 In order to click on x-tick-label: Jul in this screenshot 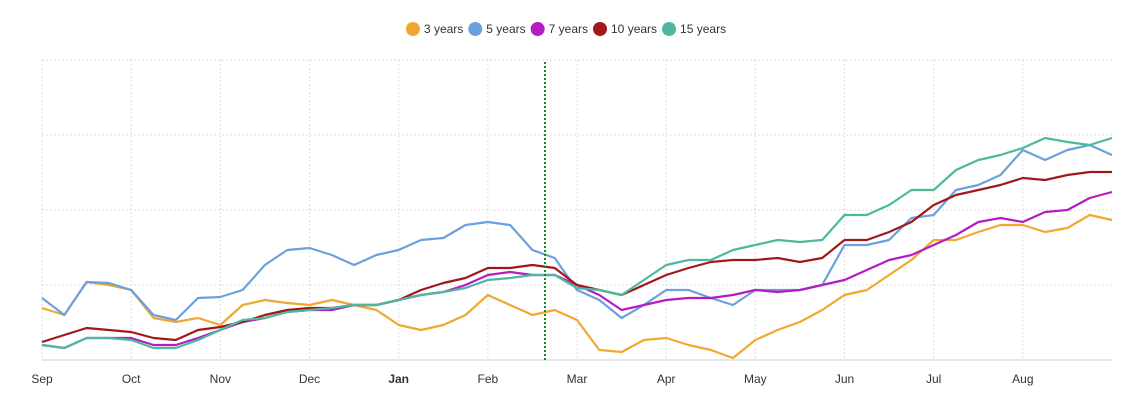, I will do `click(933, 379)`.